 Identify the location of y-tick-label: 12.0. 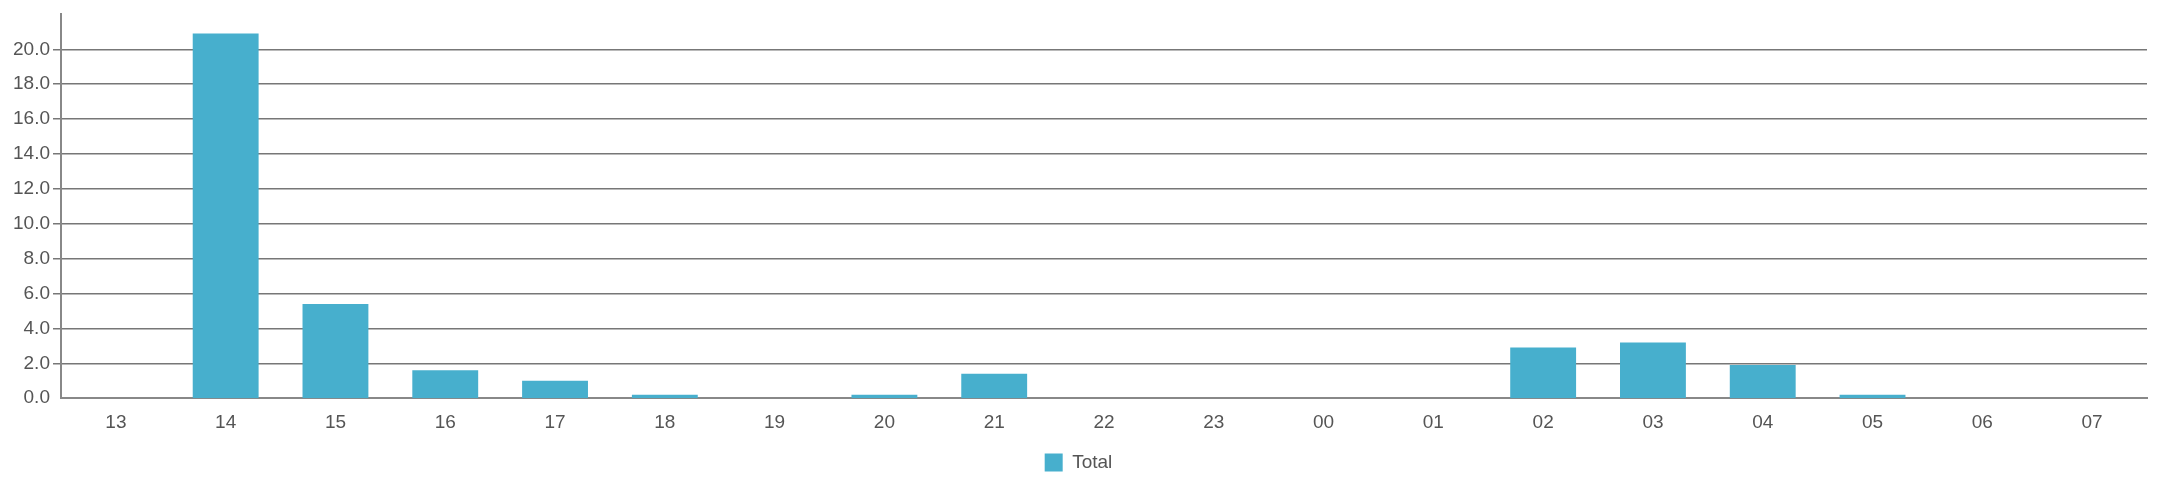
(31, 188).